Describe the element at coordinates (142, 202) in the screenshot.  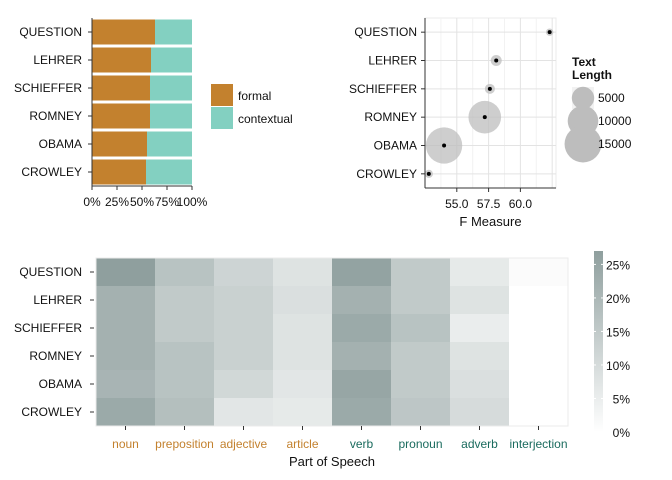
I see `x-tick-label: 50%` at that location.